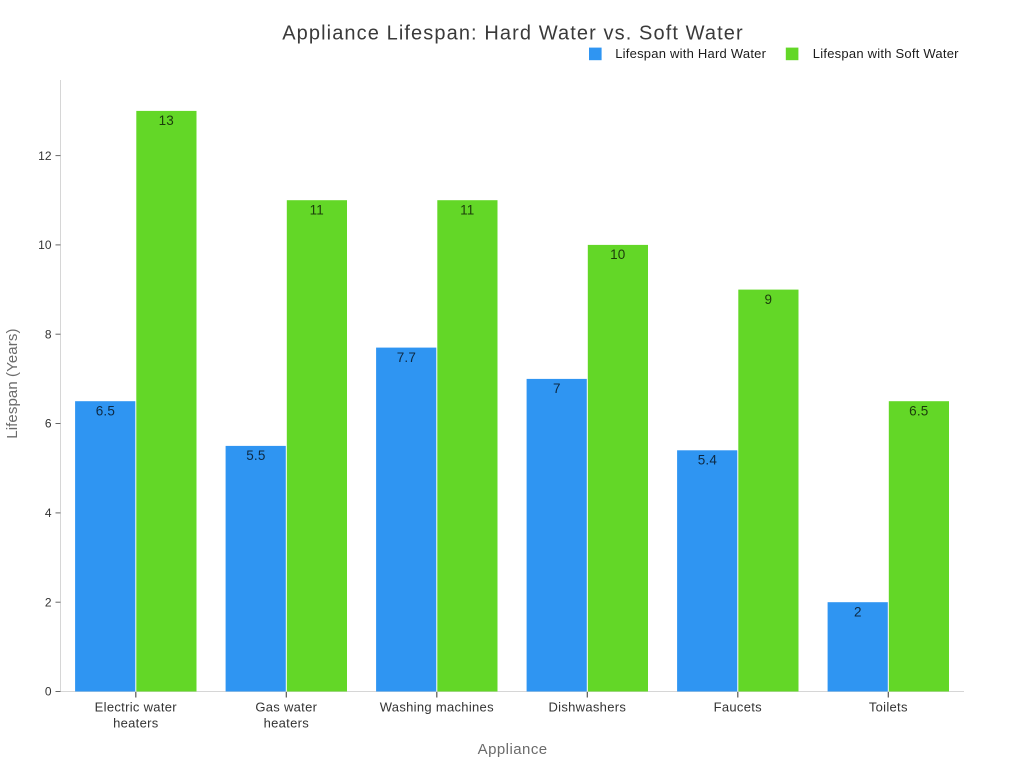  I want to click on svg-text: Washing machines, so click(437, 706).